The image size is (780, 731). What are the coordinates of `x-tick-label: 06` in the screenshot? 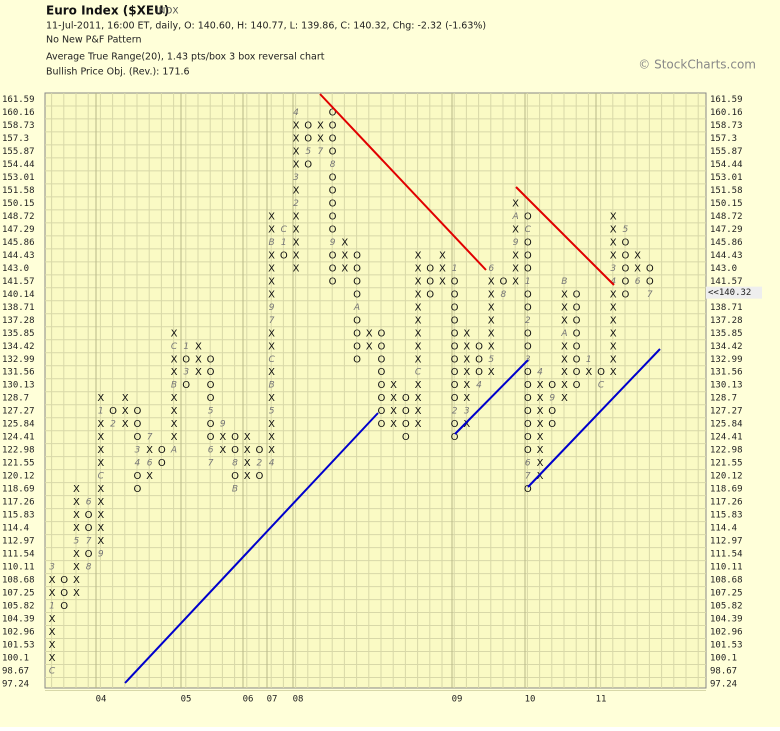 It's located at (248, 700).